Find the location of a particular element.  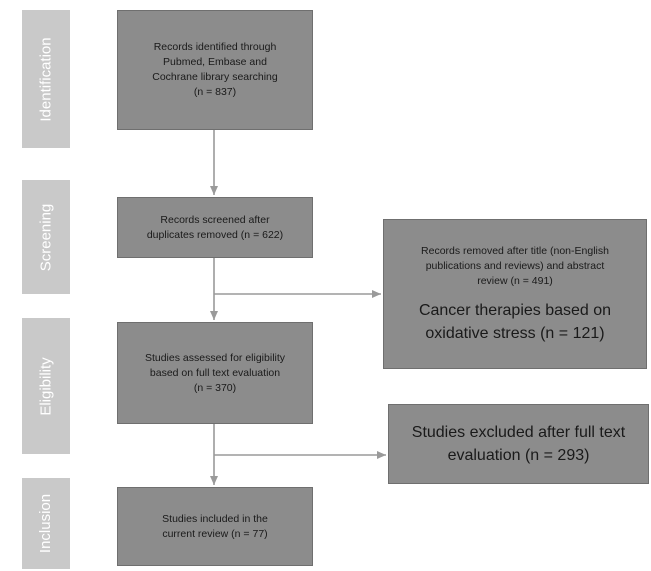

included-line-2: current review (n = 77) is located at coordinates (215, 533).